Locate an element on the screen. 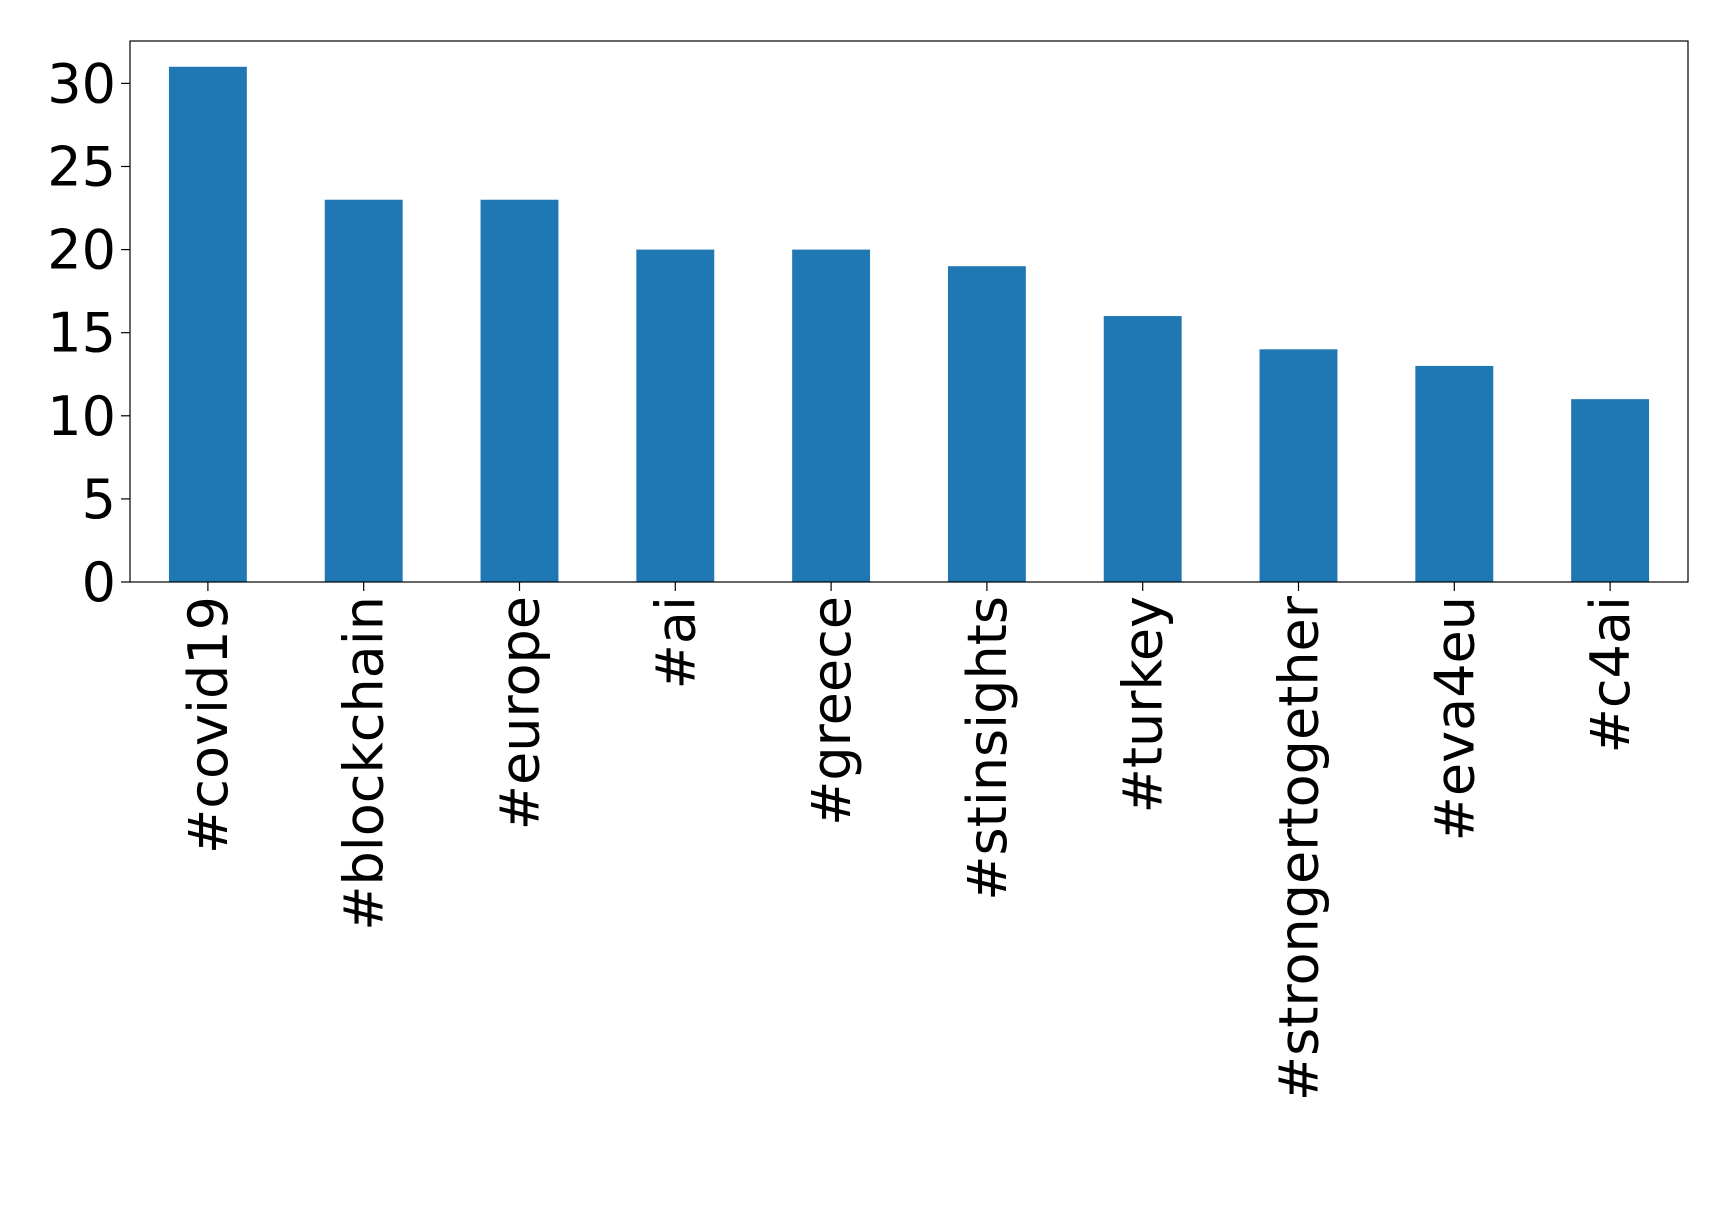  x-tick-label: #turkey is located at coordinates (1143, 704).